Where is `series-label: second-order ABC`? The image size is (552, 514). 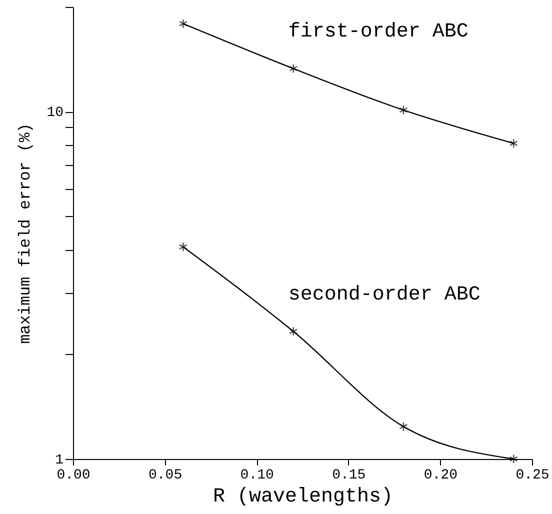
series-label: second-order ABC is located at coordinates (384, 294).